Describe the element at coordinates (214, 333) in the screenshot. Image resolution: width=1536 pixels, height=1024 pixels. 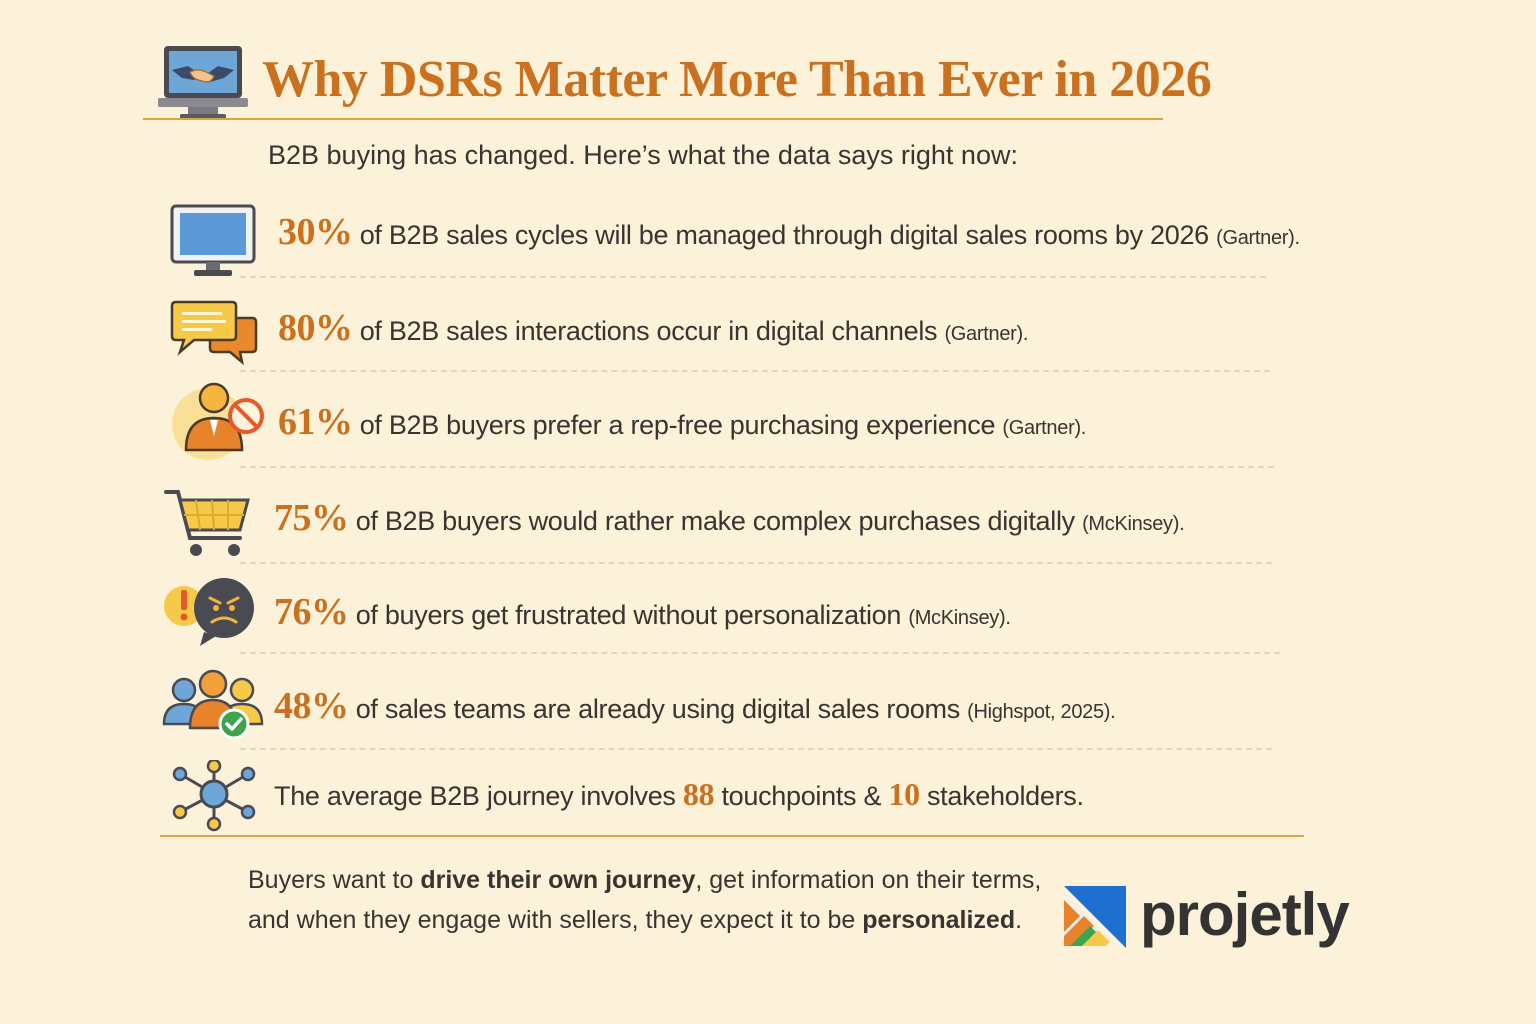
I see `chat-bubbles-icon` at that location.